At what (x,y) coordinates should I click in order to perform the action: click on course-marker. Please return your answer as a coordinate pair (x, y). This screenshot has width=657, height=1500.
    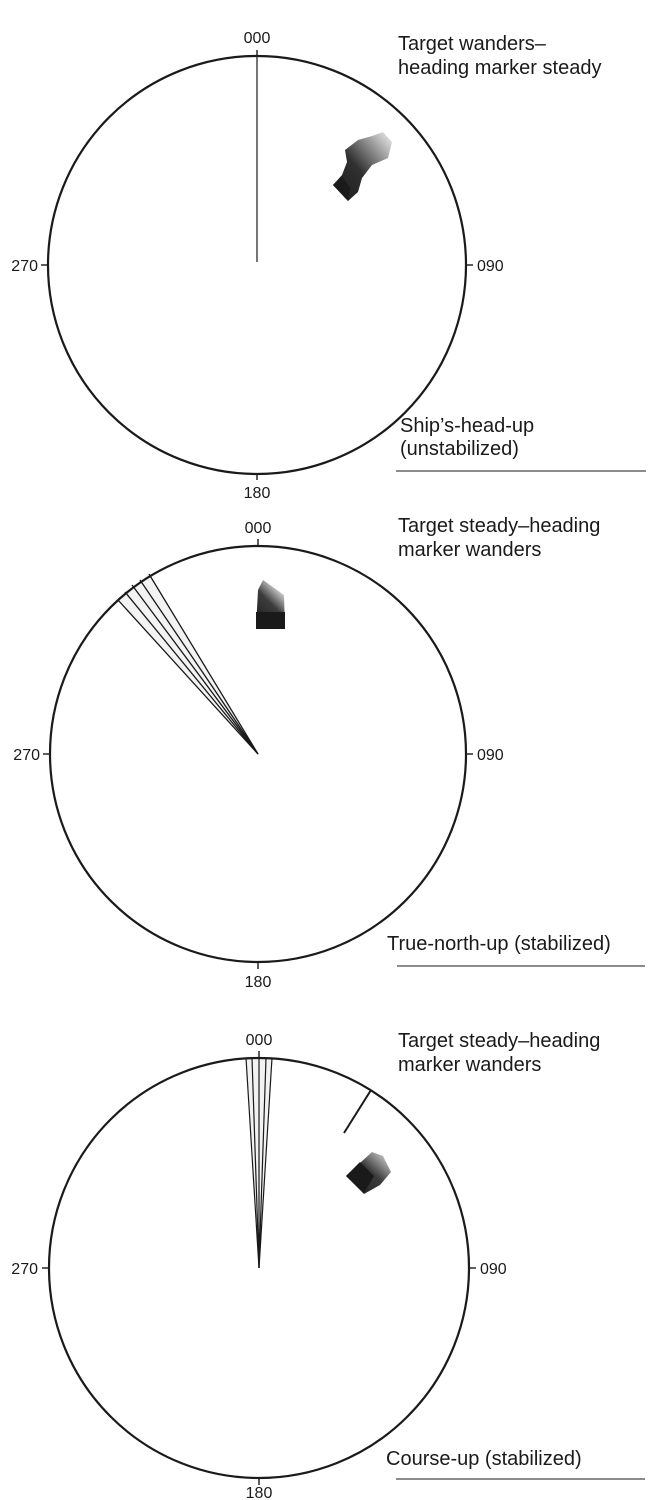
    Looking at the image, I should click on (357, 1111).